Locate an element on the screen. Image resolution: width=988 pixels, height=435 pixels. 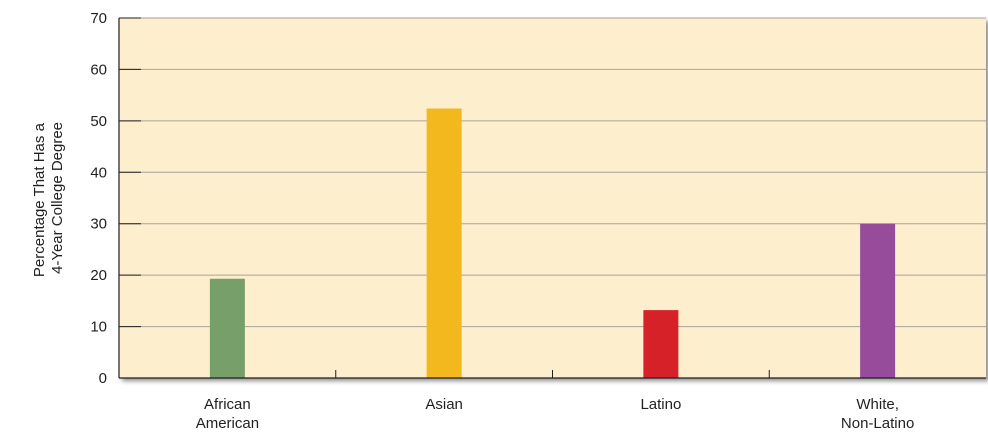
x-category-label-line: Asian is located at coordinates (444, 404).